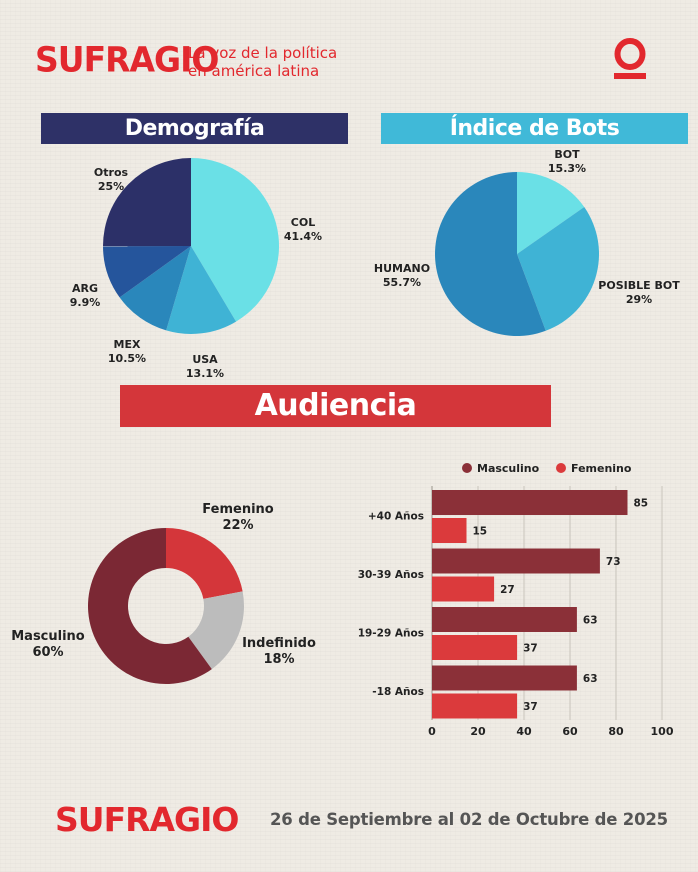 This screenshot has height=872, width=698. Describe the element at coordinates (303, 236) in the screenshot. I see `demografia-value-col: 41.4%` at that location.